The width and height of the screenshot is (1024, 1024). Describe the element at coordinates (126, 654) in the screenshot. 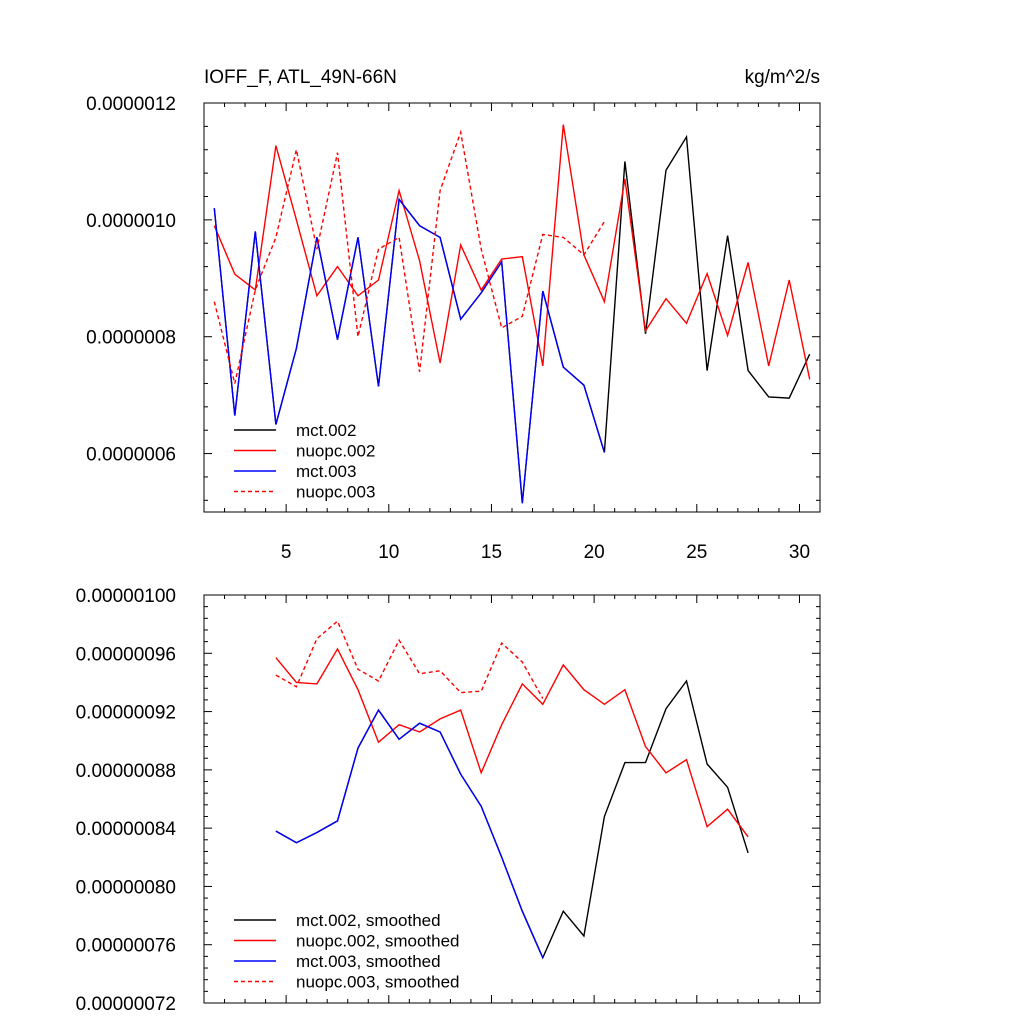

I see `bottom-y-tick-label: 0.00000096` at that location.